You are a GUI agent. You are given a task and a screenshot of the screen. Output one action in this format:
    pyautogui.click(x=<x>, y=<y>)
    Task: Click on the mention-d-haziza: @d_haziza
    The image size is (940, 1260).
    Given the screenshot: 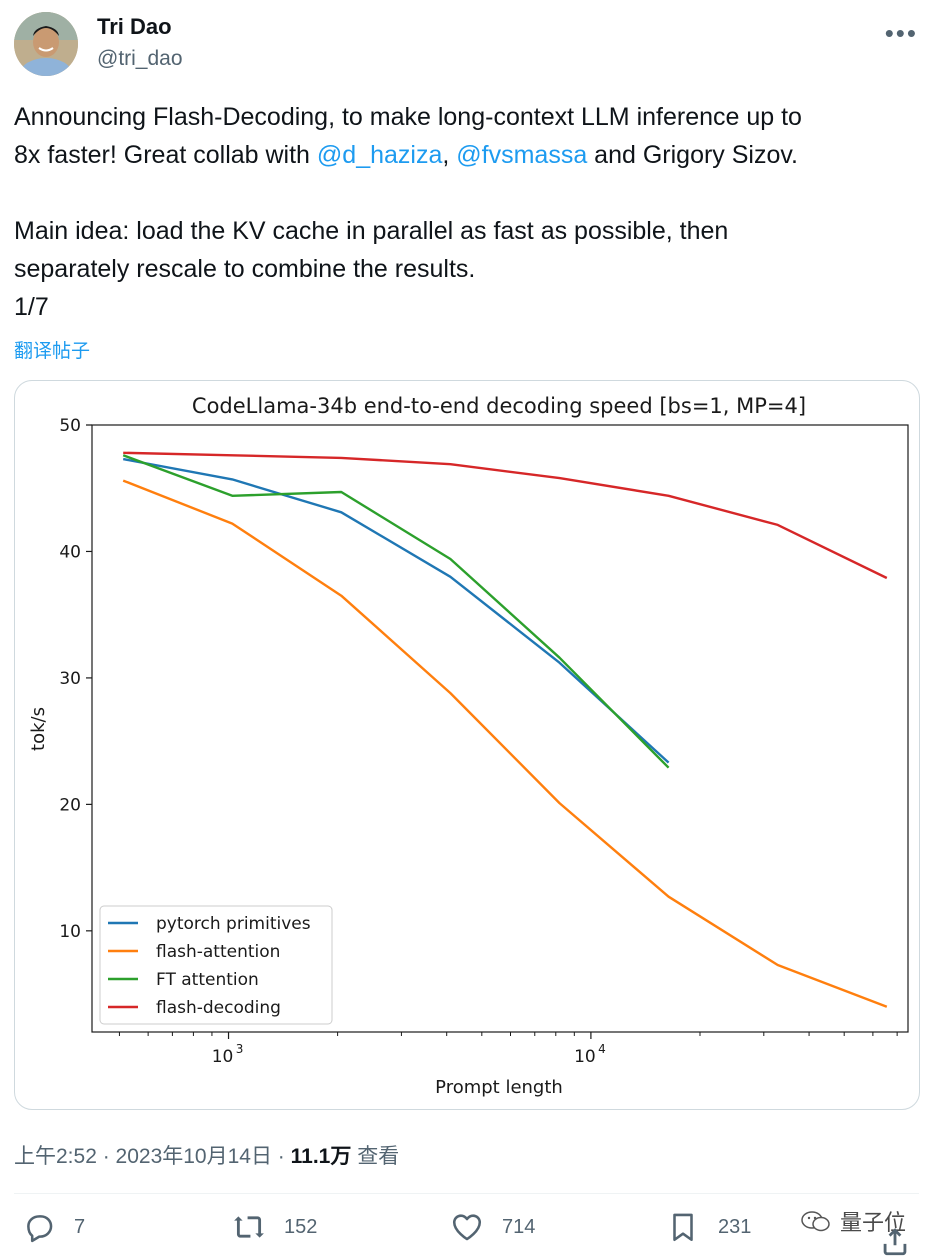 What is the action you would take?
    pyautogui.click(x=379, y=155)
    